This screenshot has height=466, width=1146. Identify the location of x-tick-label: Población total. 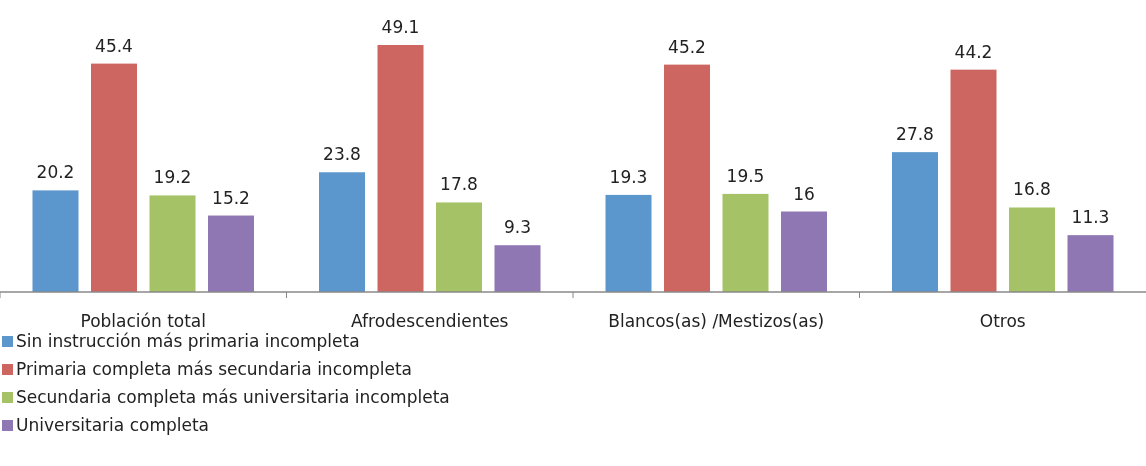
(143, 321).